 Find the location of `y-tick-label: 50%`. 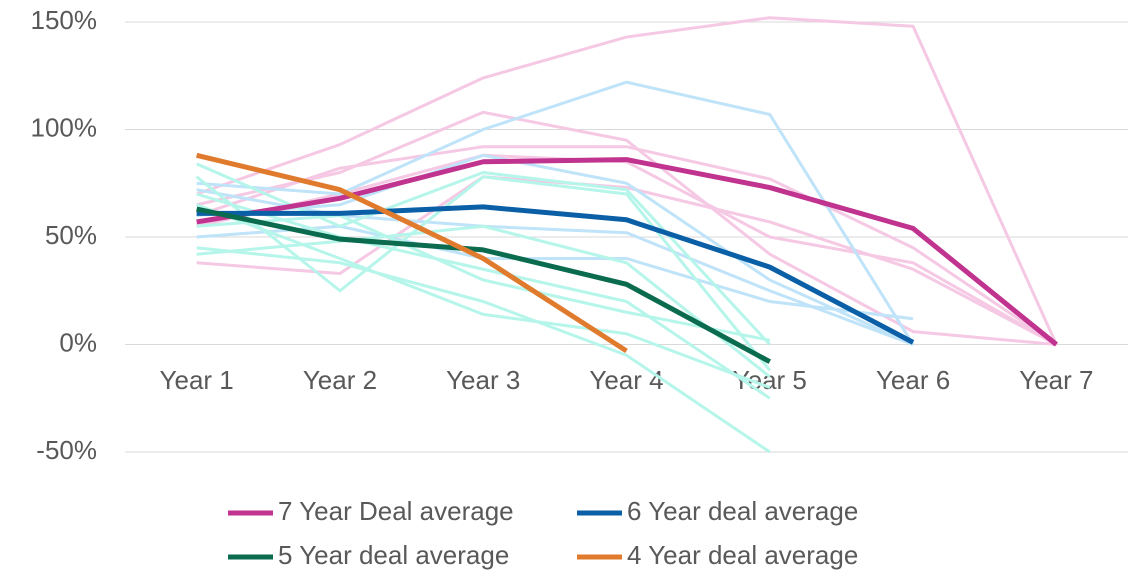

y-tick-label: 50% is located at coordinates (71, 235).